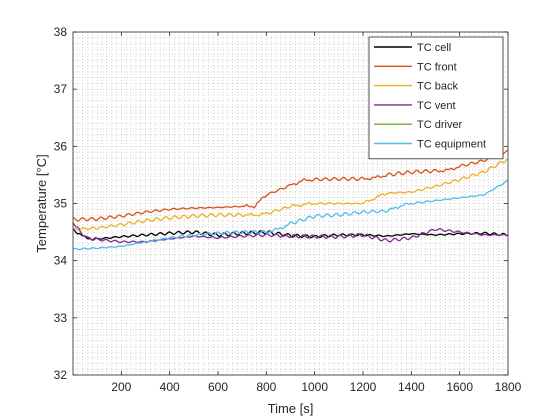  I want to click on x-tick-label: 1400, so click(411, 387).